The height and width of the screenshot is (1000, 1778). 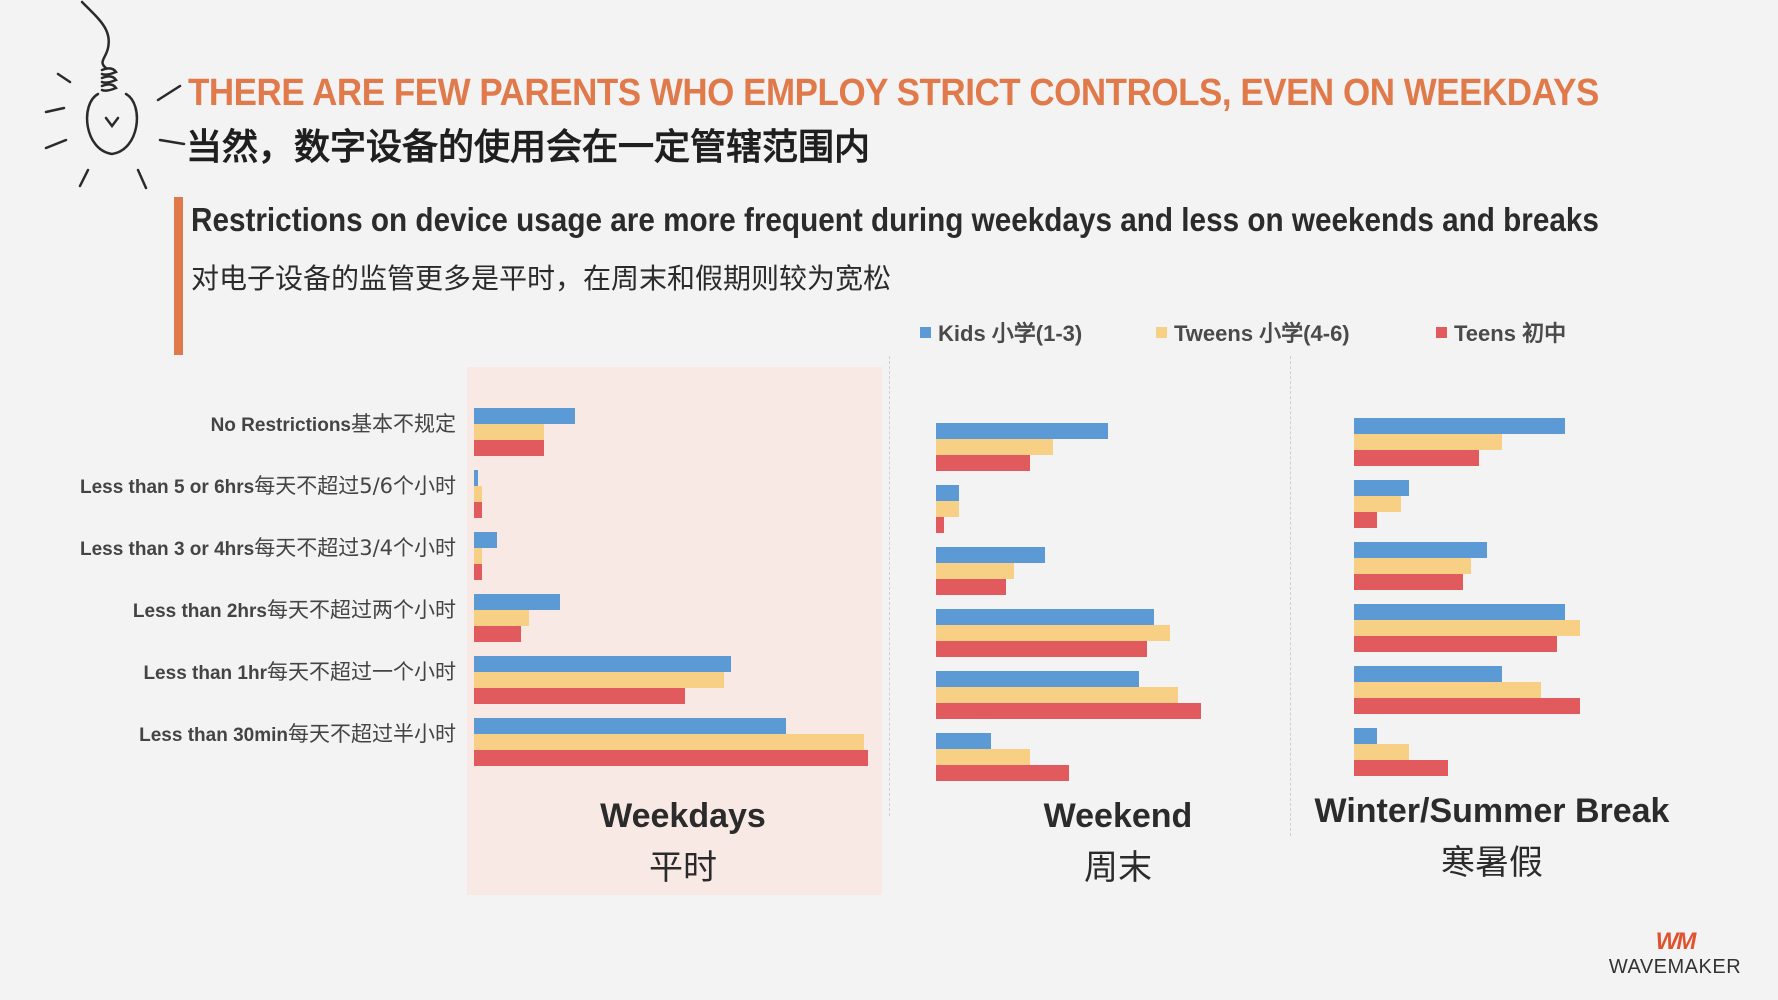 I want to click on legend-label-teens: Teens 初中, so click(x=1510, y=333).